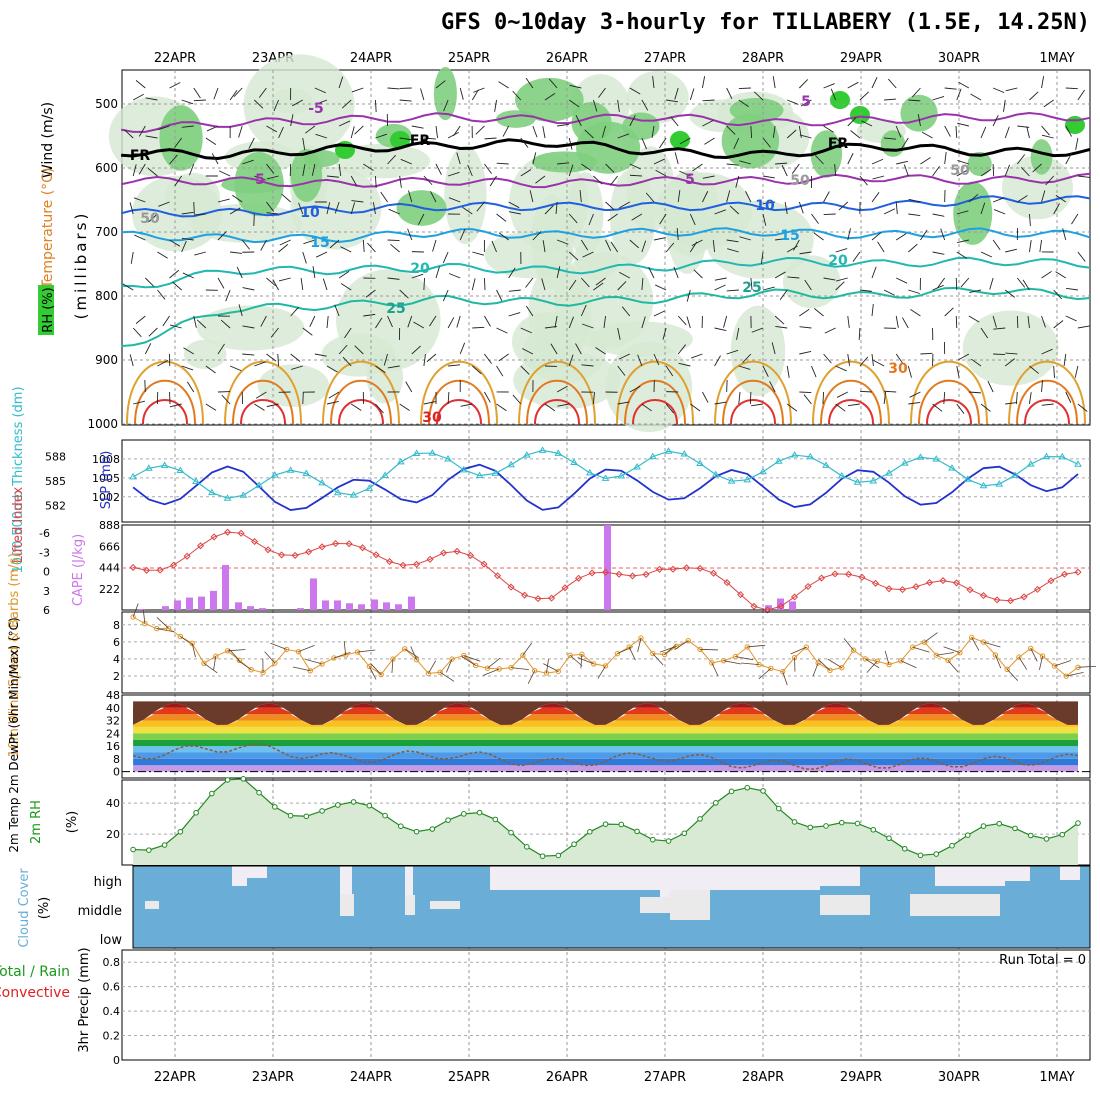 This screenshot has height=1100, width=1100. I want to click on li-ytick: -3, so click(44, 552).